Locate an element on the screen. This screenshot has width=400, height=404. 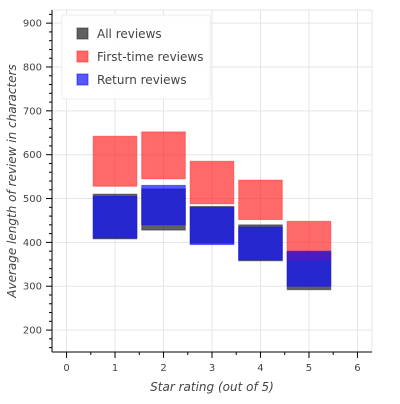
y-tick-label: 500 is located at coordinates (32, 199).